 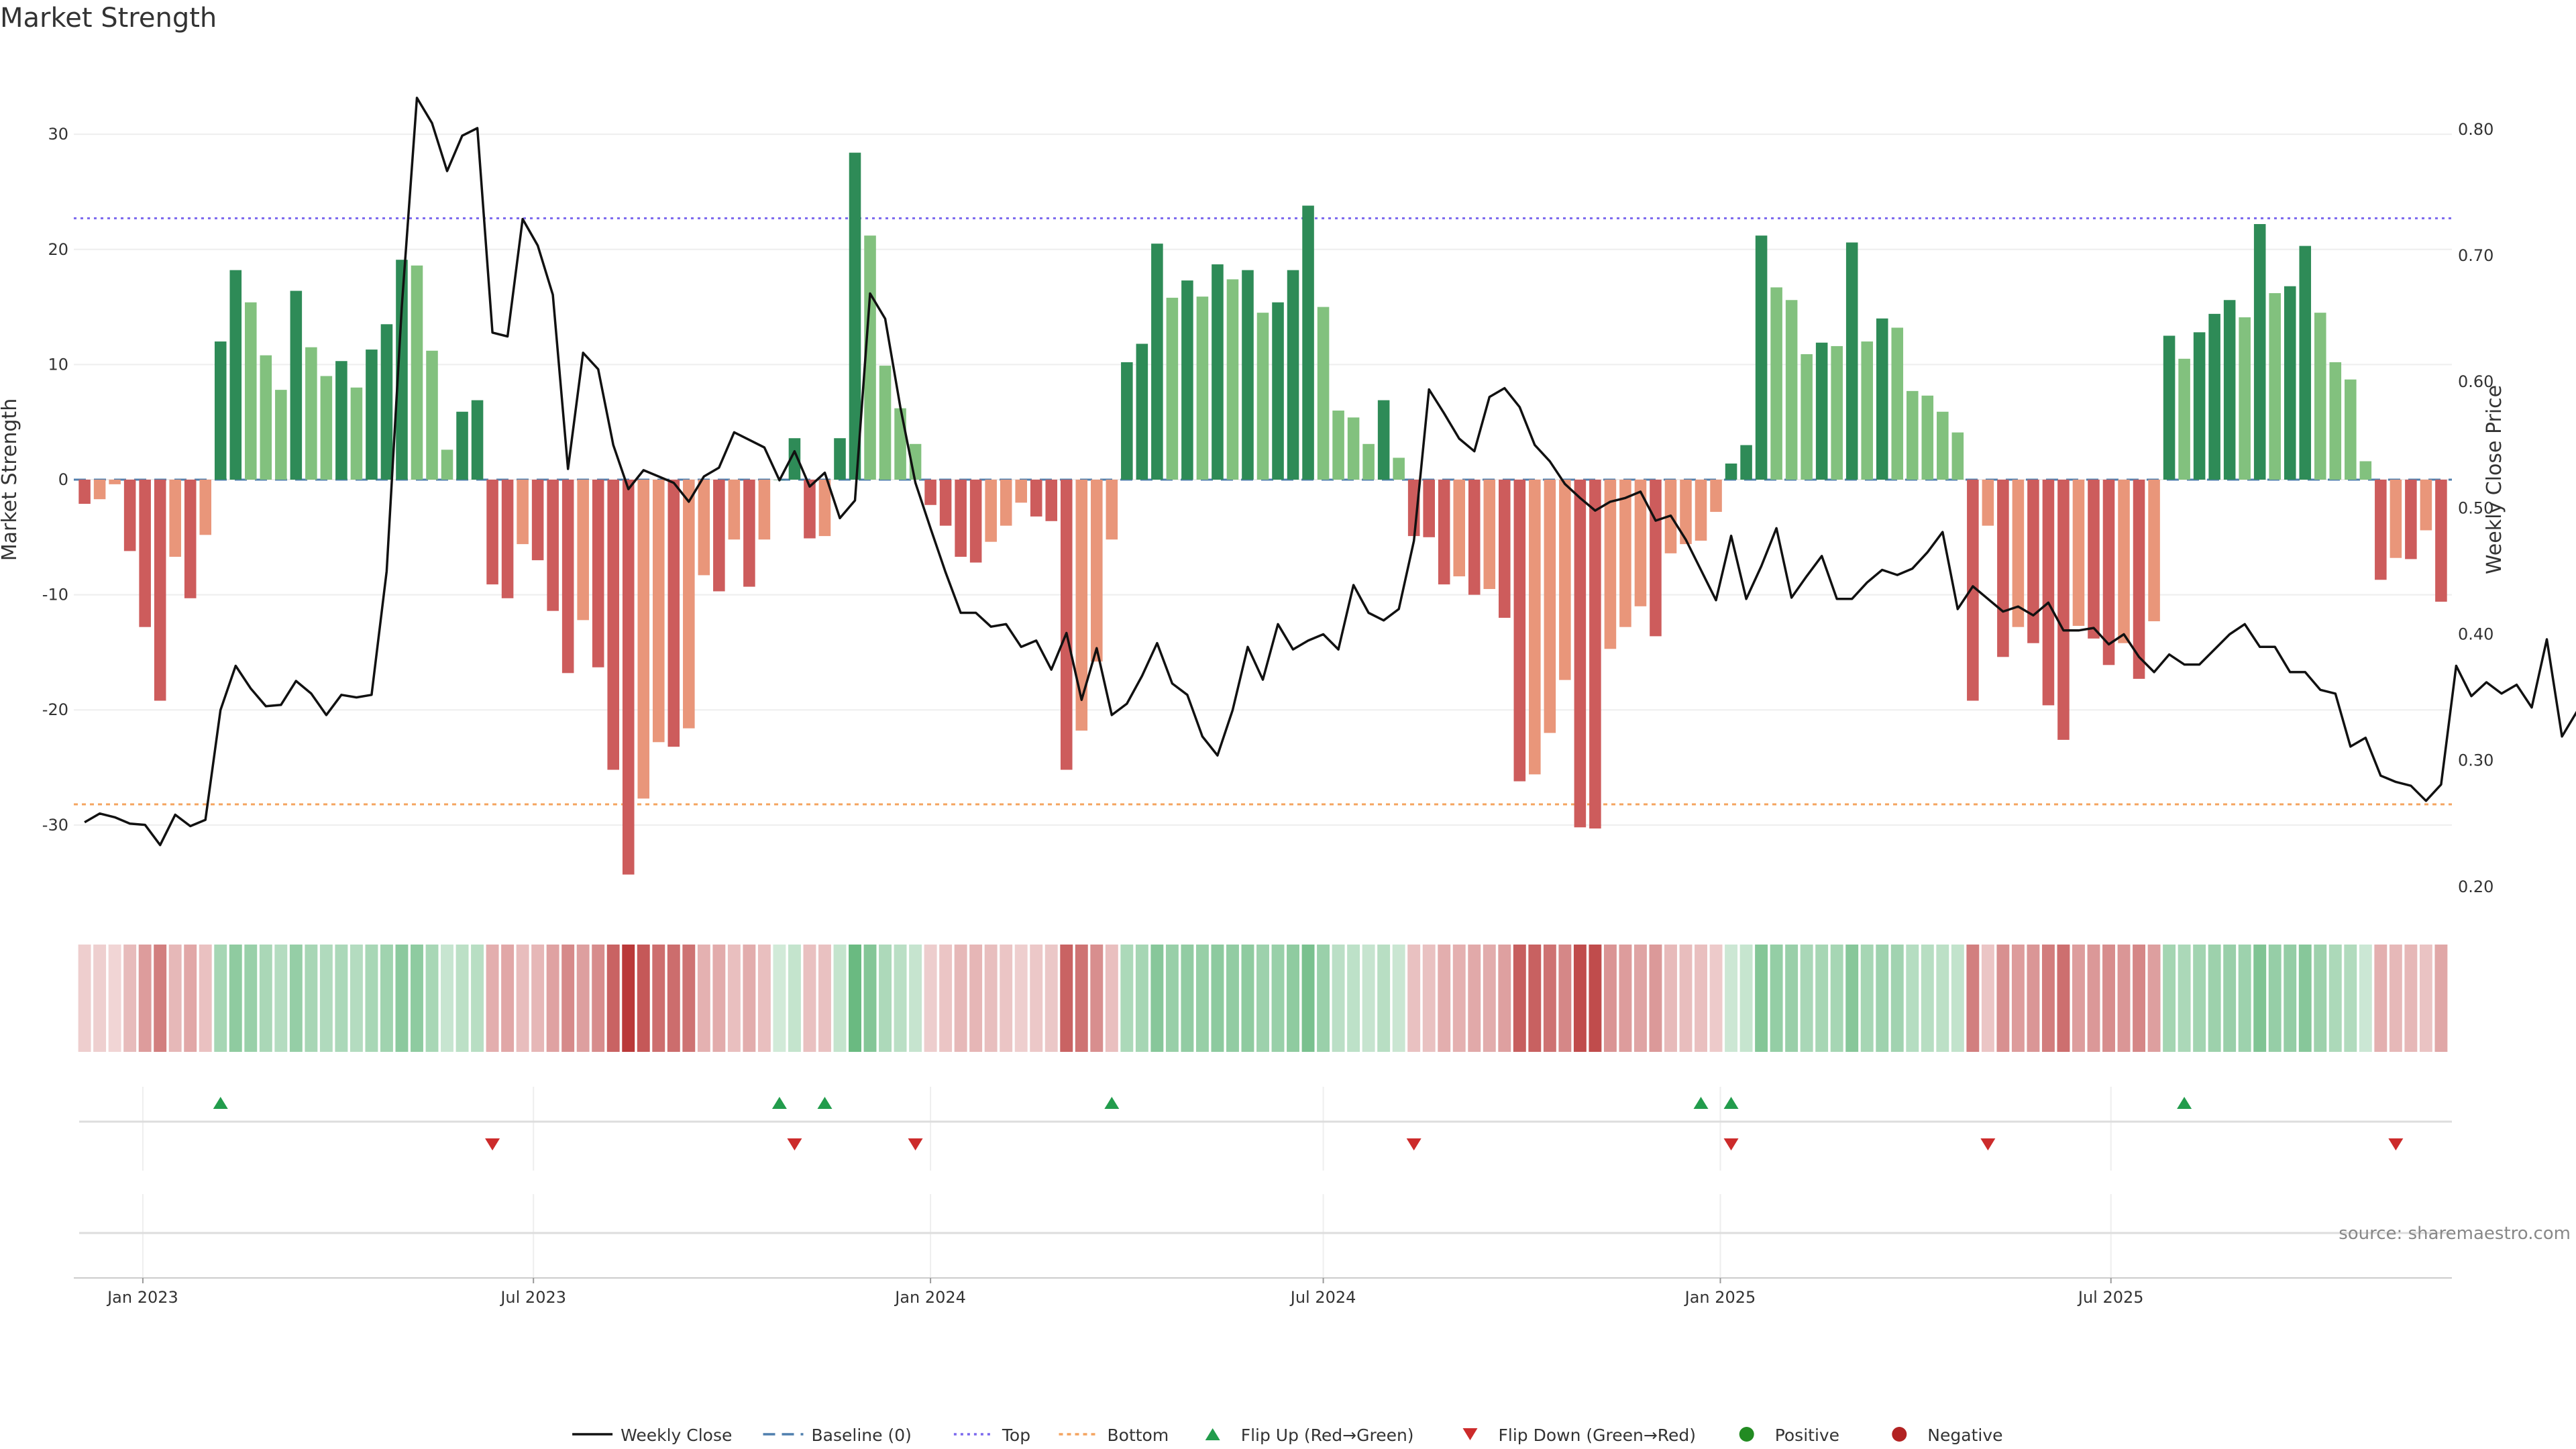 What do you see at coordinates (1212, 1434) in the screenshot?
I see `legend-flip-up-symbol` at bounding box center [1212, 1434].